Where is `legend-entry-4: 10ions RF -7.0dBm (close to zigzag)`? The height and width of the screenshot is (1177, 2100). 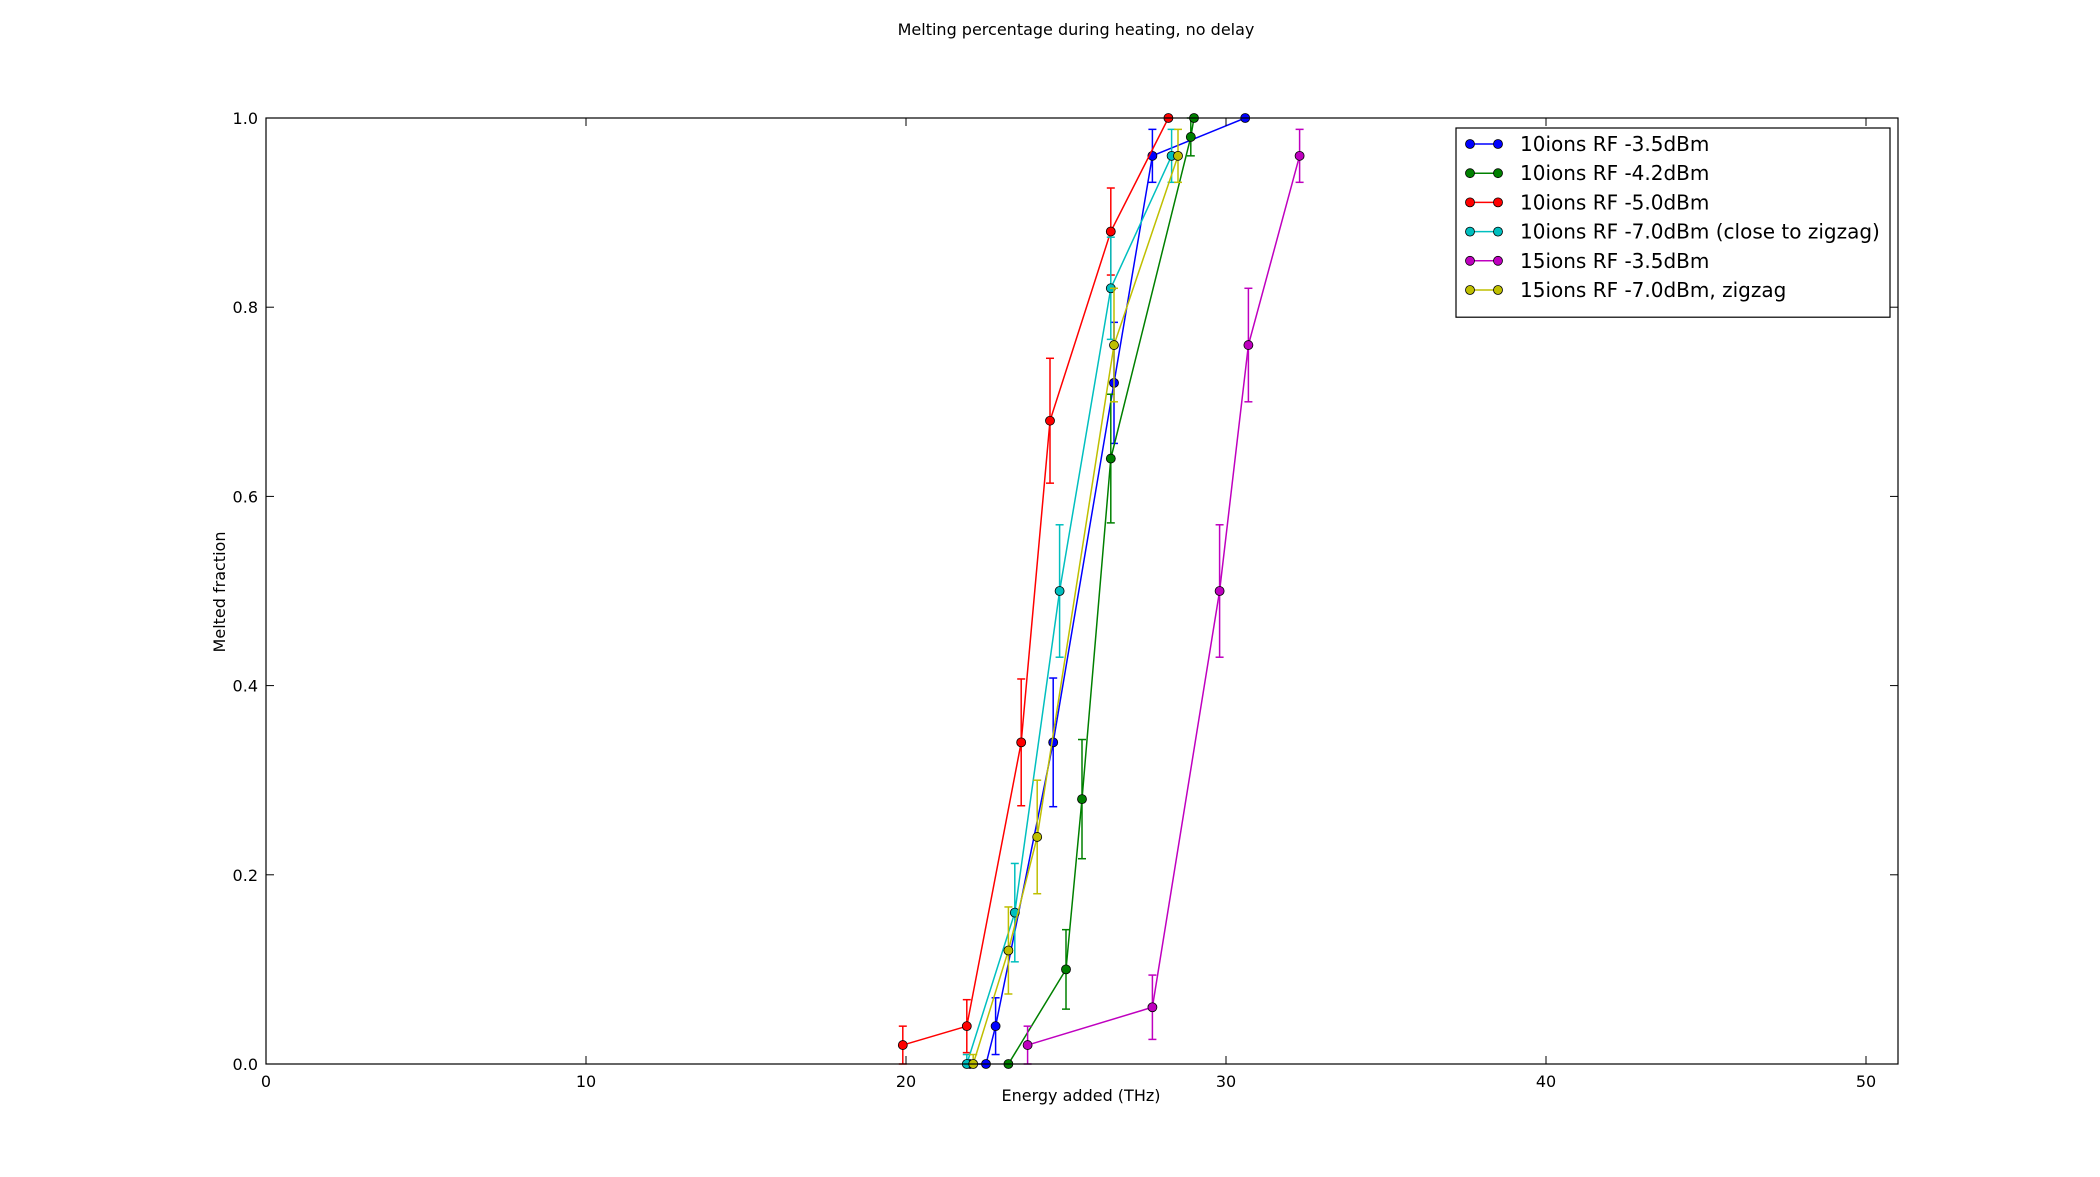
legend-entry-4: 10ions RF -7.0dBm (close to zigzag) is located at coordinates (1672, 232).